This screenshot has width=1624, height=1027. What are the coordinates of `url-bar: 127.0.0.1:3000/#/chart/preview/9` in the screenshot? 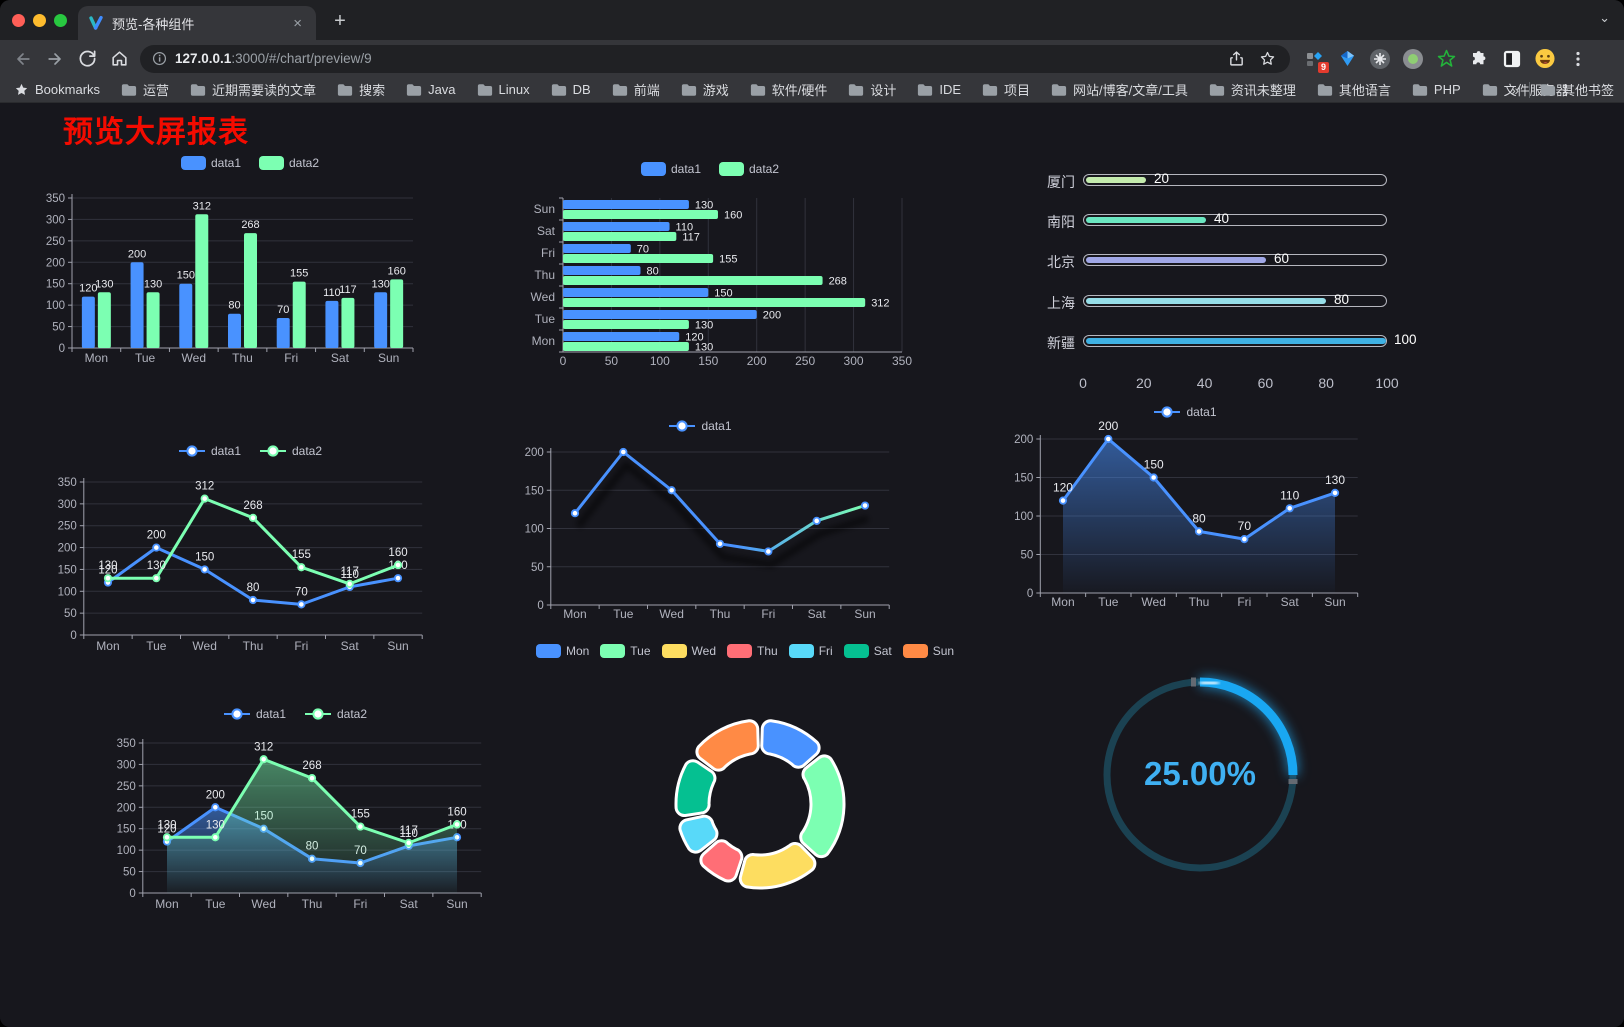 It's located at (715, 58).